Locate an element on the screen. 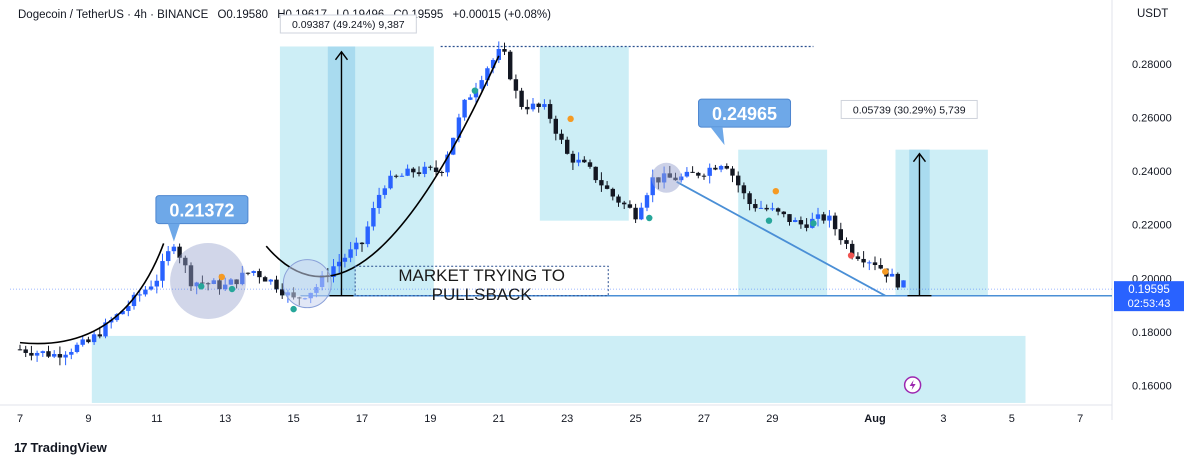 This screenshot has height=466, width=1200. y-tick-label: 0.16000 is located at coordinates (1152, 387).